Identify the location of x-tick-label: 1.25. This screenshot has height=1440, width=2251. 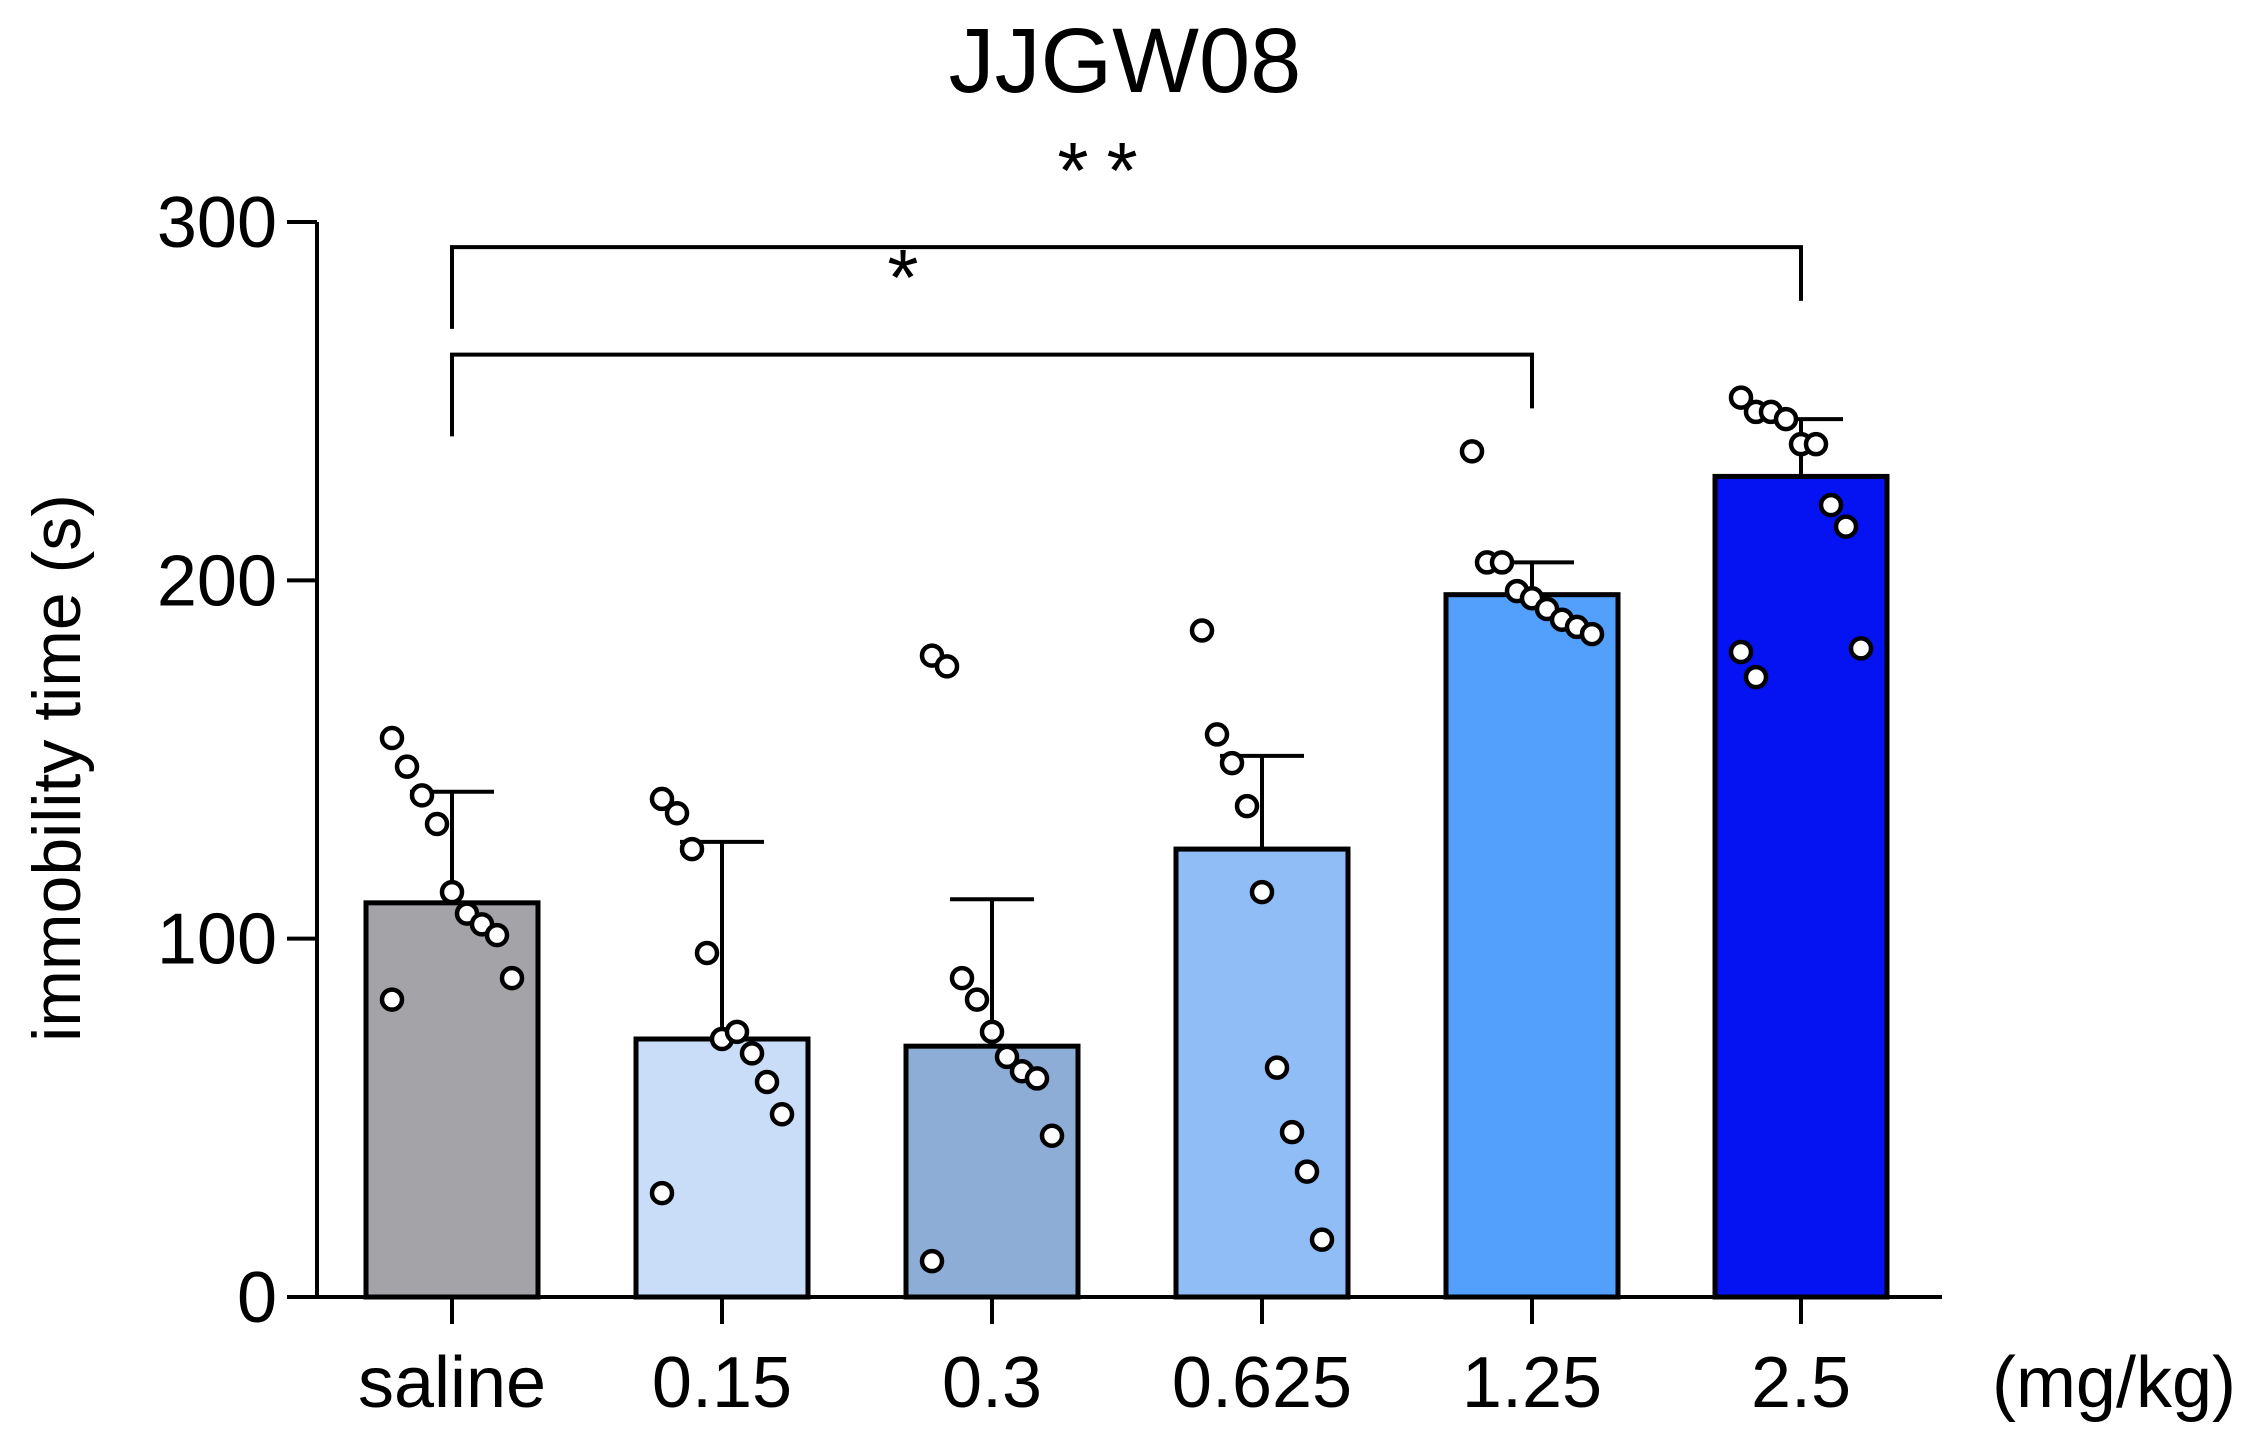
(1532, 1383).